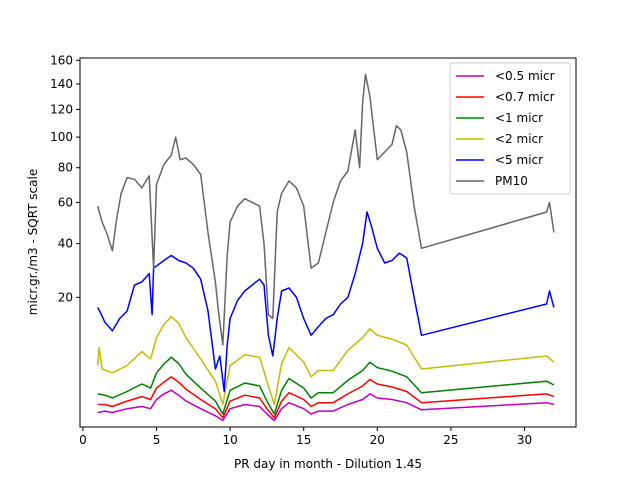 The height and width of the screenshot is (480, 640). I want to click on x-tick-label: 0, so click(83, 440).